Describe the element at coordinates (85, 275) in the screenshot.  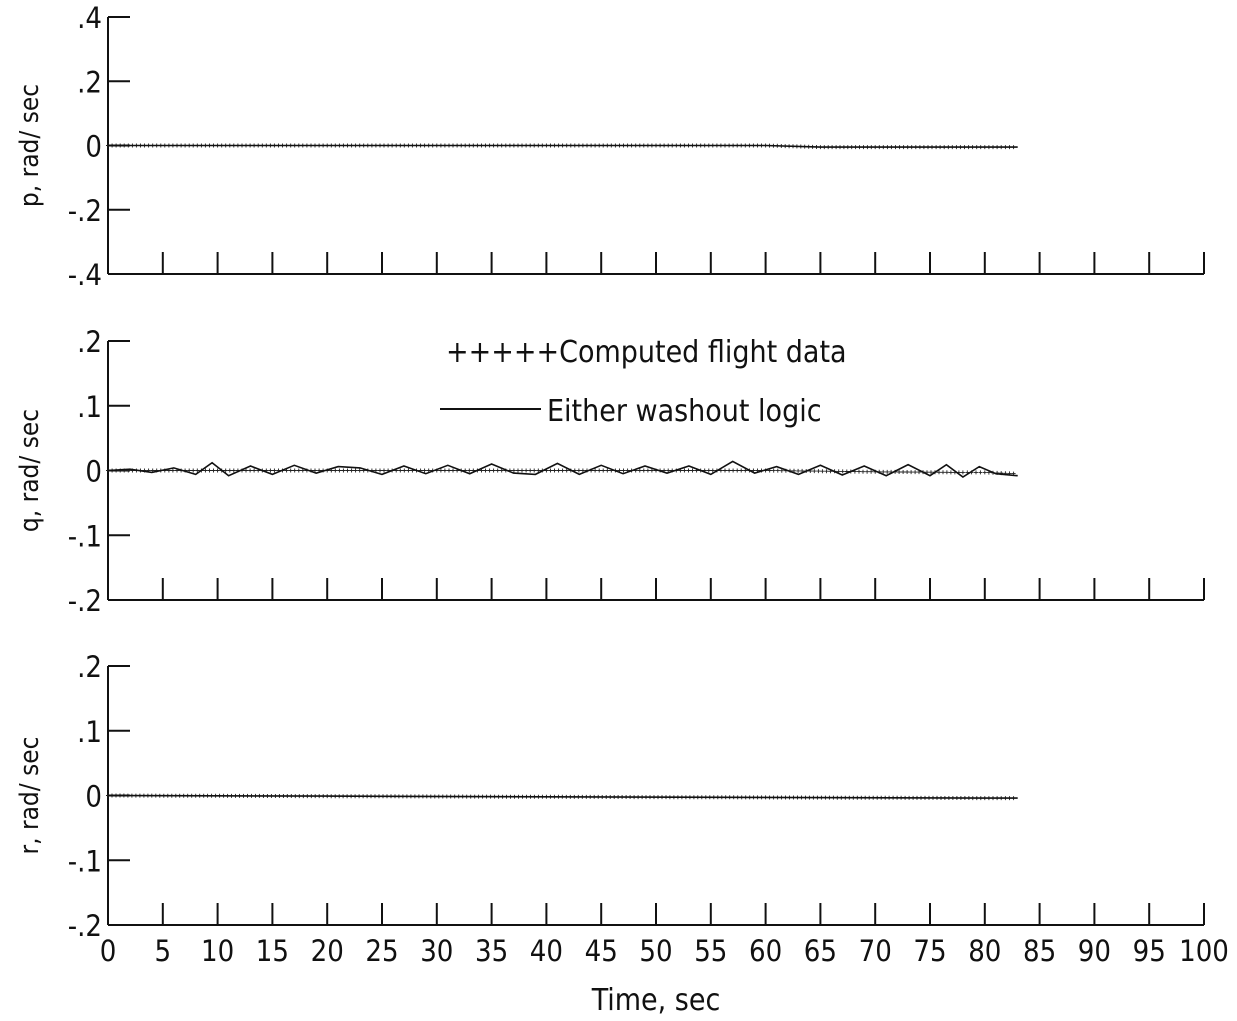
I see `y-tick-label: -.4` at that location.